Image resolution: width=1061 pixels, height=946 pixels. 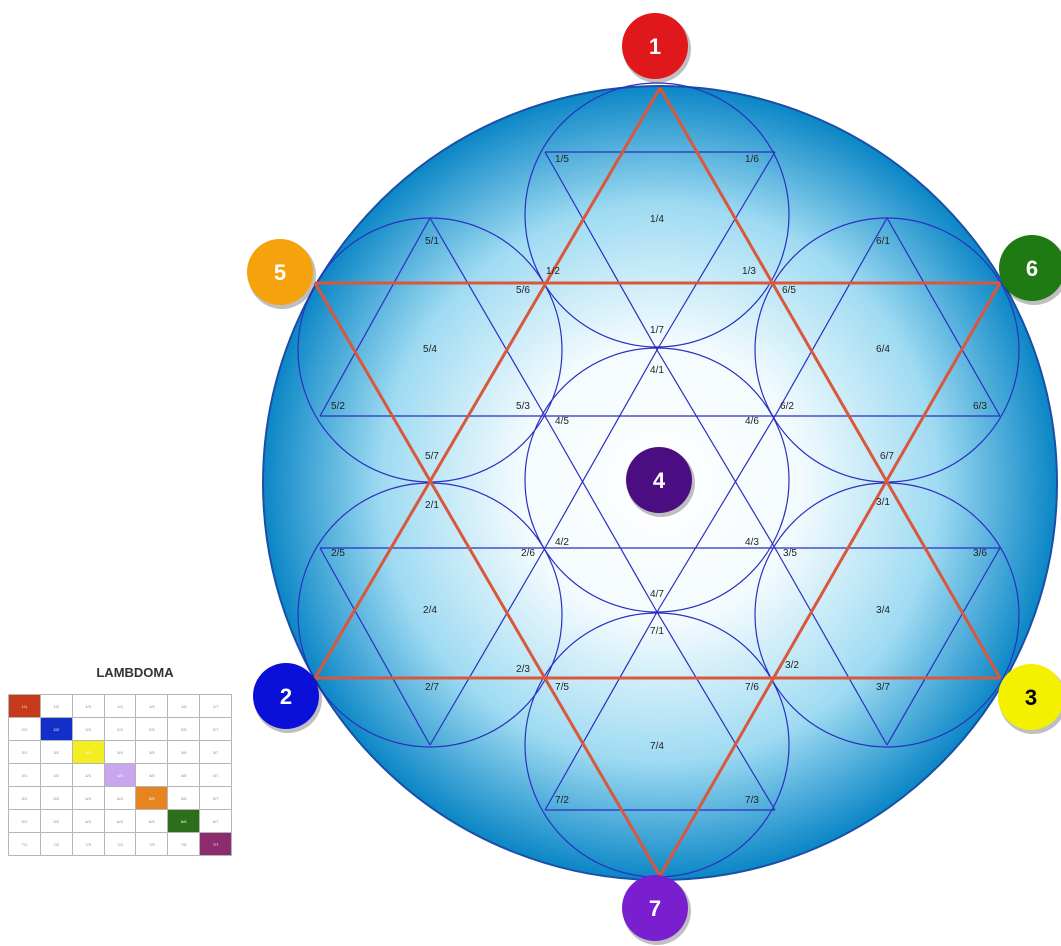 I want to click on lambdoma-cell: 2/2, so click(x=56, y=729).